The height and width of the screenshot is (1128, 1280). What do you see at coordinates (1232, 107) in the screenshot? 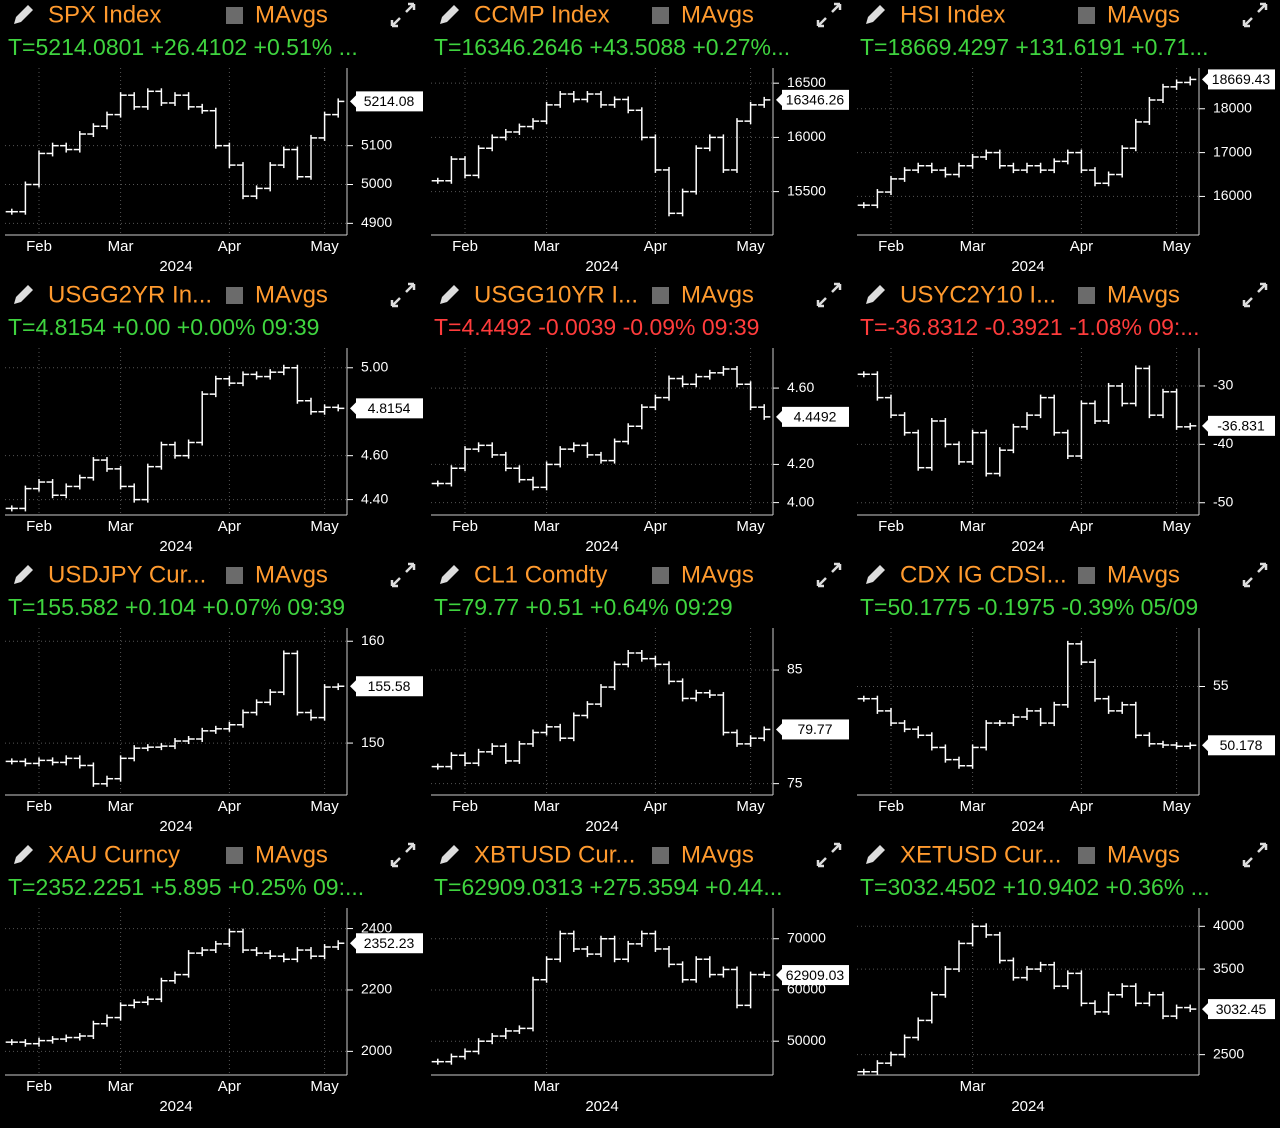
I see `y-tick-label: 18000` at bounding box center [1232, 107].